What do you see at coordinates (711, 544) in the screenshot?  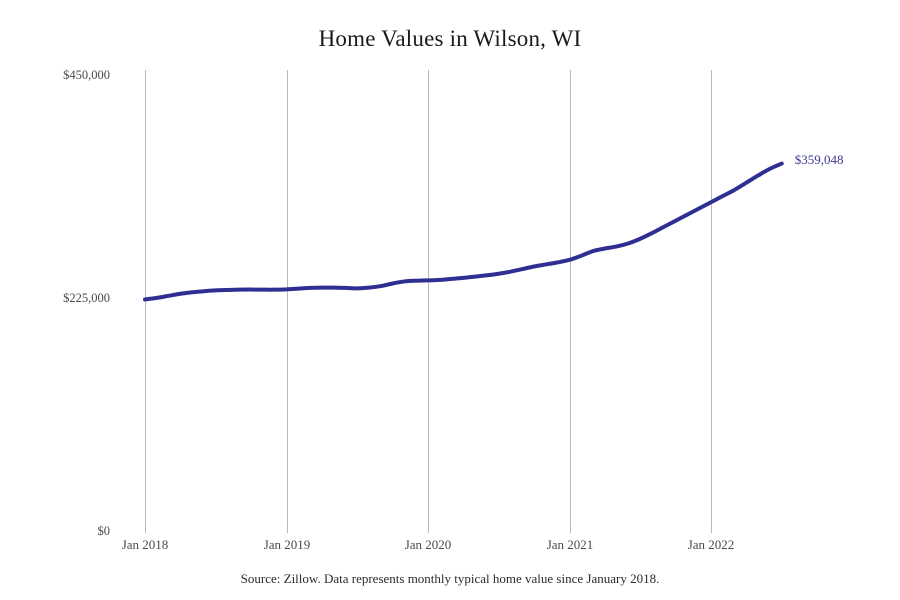 I see `x-axis-tick-label-jan-2022: Jan 2022` at bounding box center [711, 544].